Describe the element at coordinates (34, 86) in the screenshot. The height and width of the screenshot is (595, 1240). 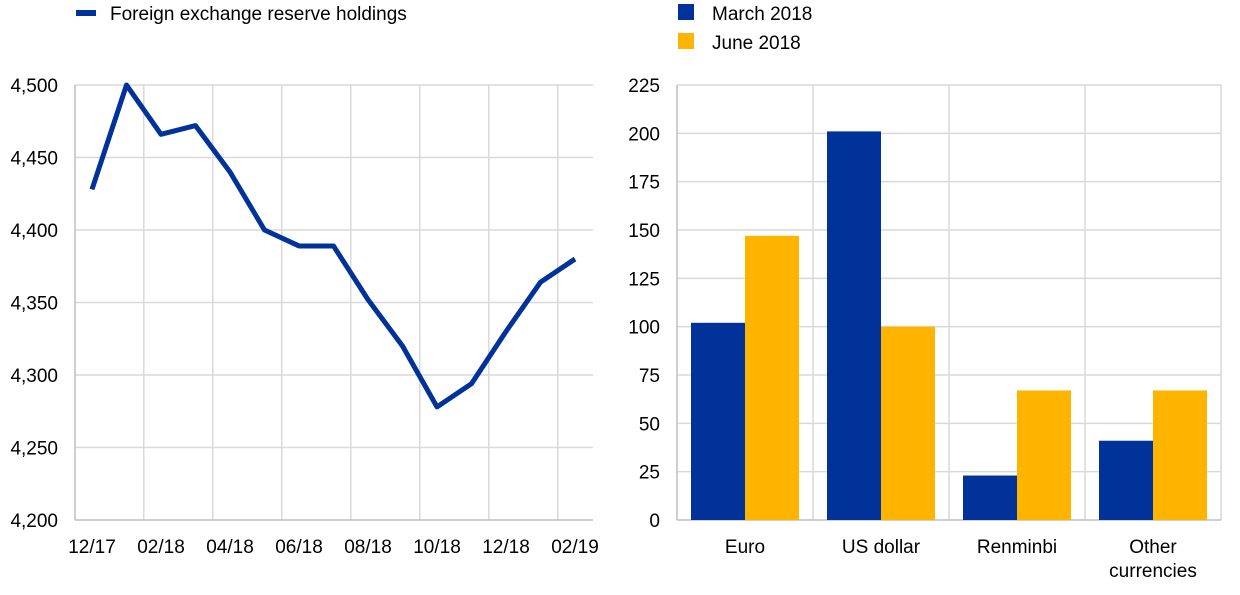
I see `line-chart-y-tick-label: 4,500` at that location.